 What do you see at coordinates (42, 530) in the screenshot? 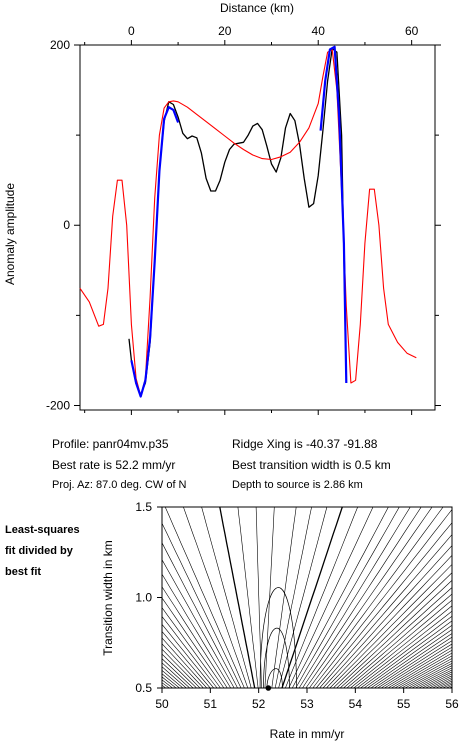
I see `caption-line-1: Least-squares` at bounding box center [42, 530].